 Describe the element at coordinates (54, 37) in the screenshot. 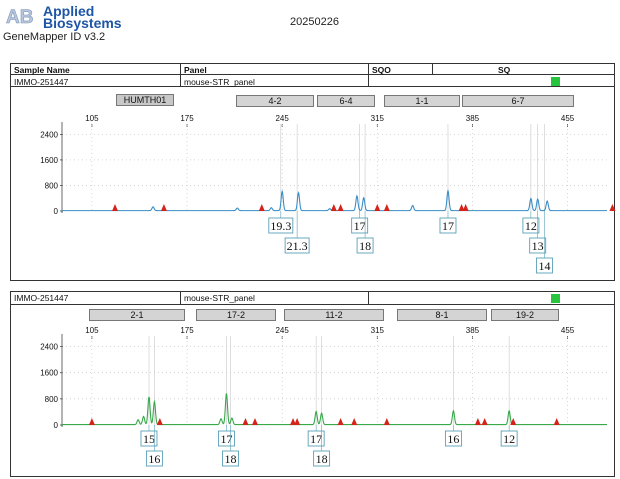

I see `app-version: GeneMapper ID v3.2` at that location.